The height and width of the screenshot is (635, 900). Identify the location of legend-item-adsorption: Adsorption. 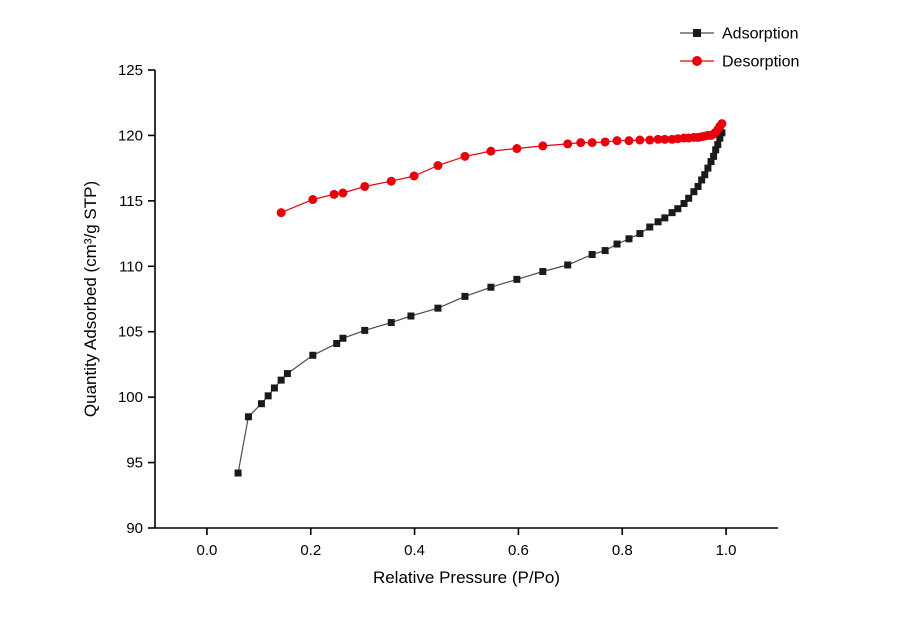
(739, 34).